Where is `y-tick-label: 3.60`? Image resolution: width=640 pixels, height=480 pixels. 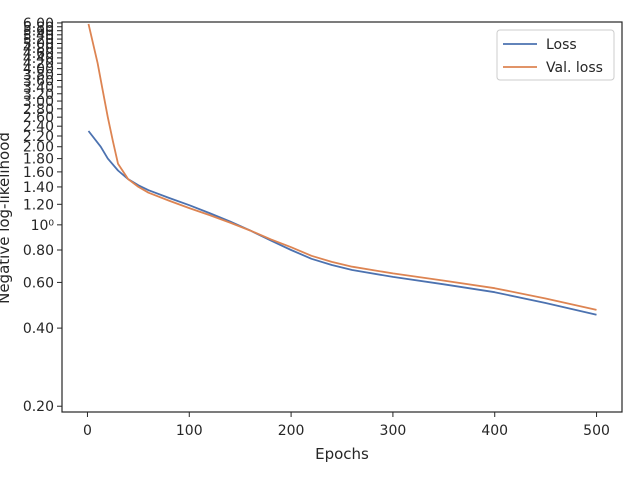 y-tick-label: 3.60 is located at coordinates (38, 82).